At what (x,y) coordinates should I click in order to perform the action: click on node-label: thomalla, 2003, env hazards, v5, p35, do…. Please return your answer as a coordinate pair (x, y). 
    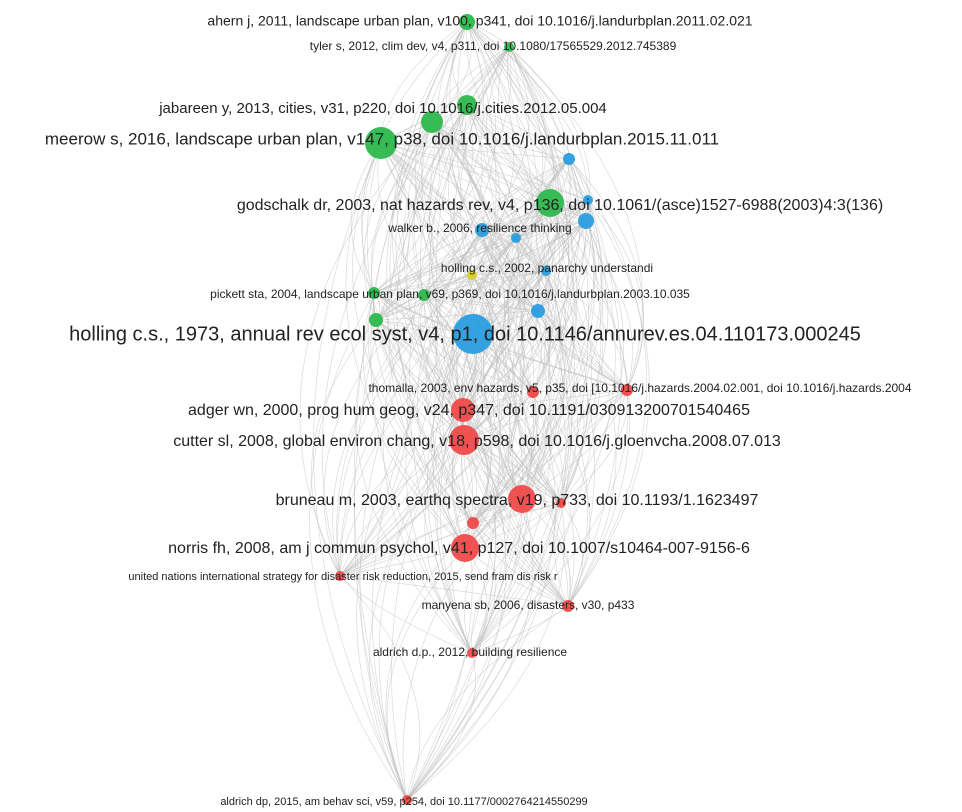
    Looking at the image, I should click on (639, 388).